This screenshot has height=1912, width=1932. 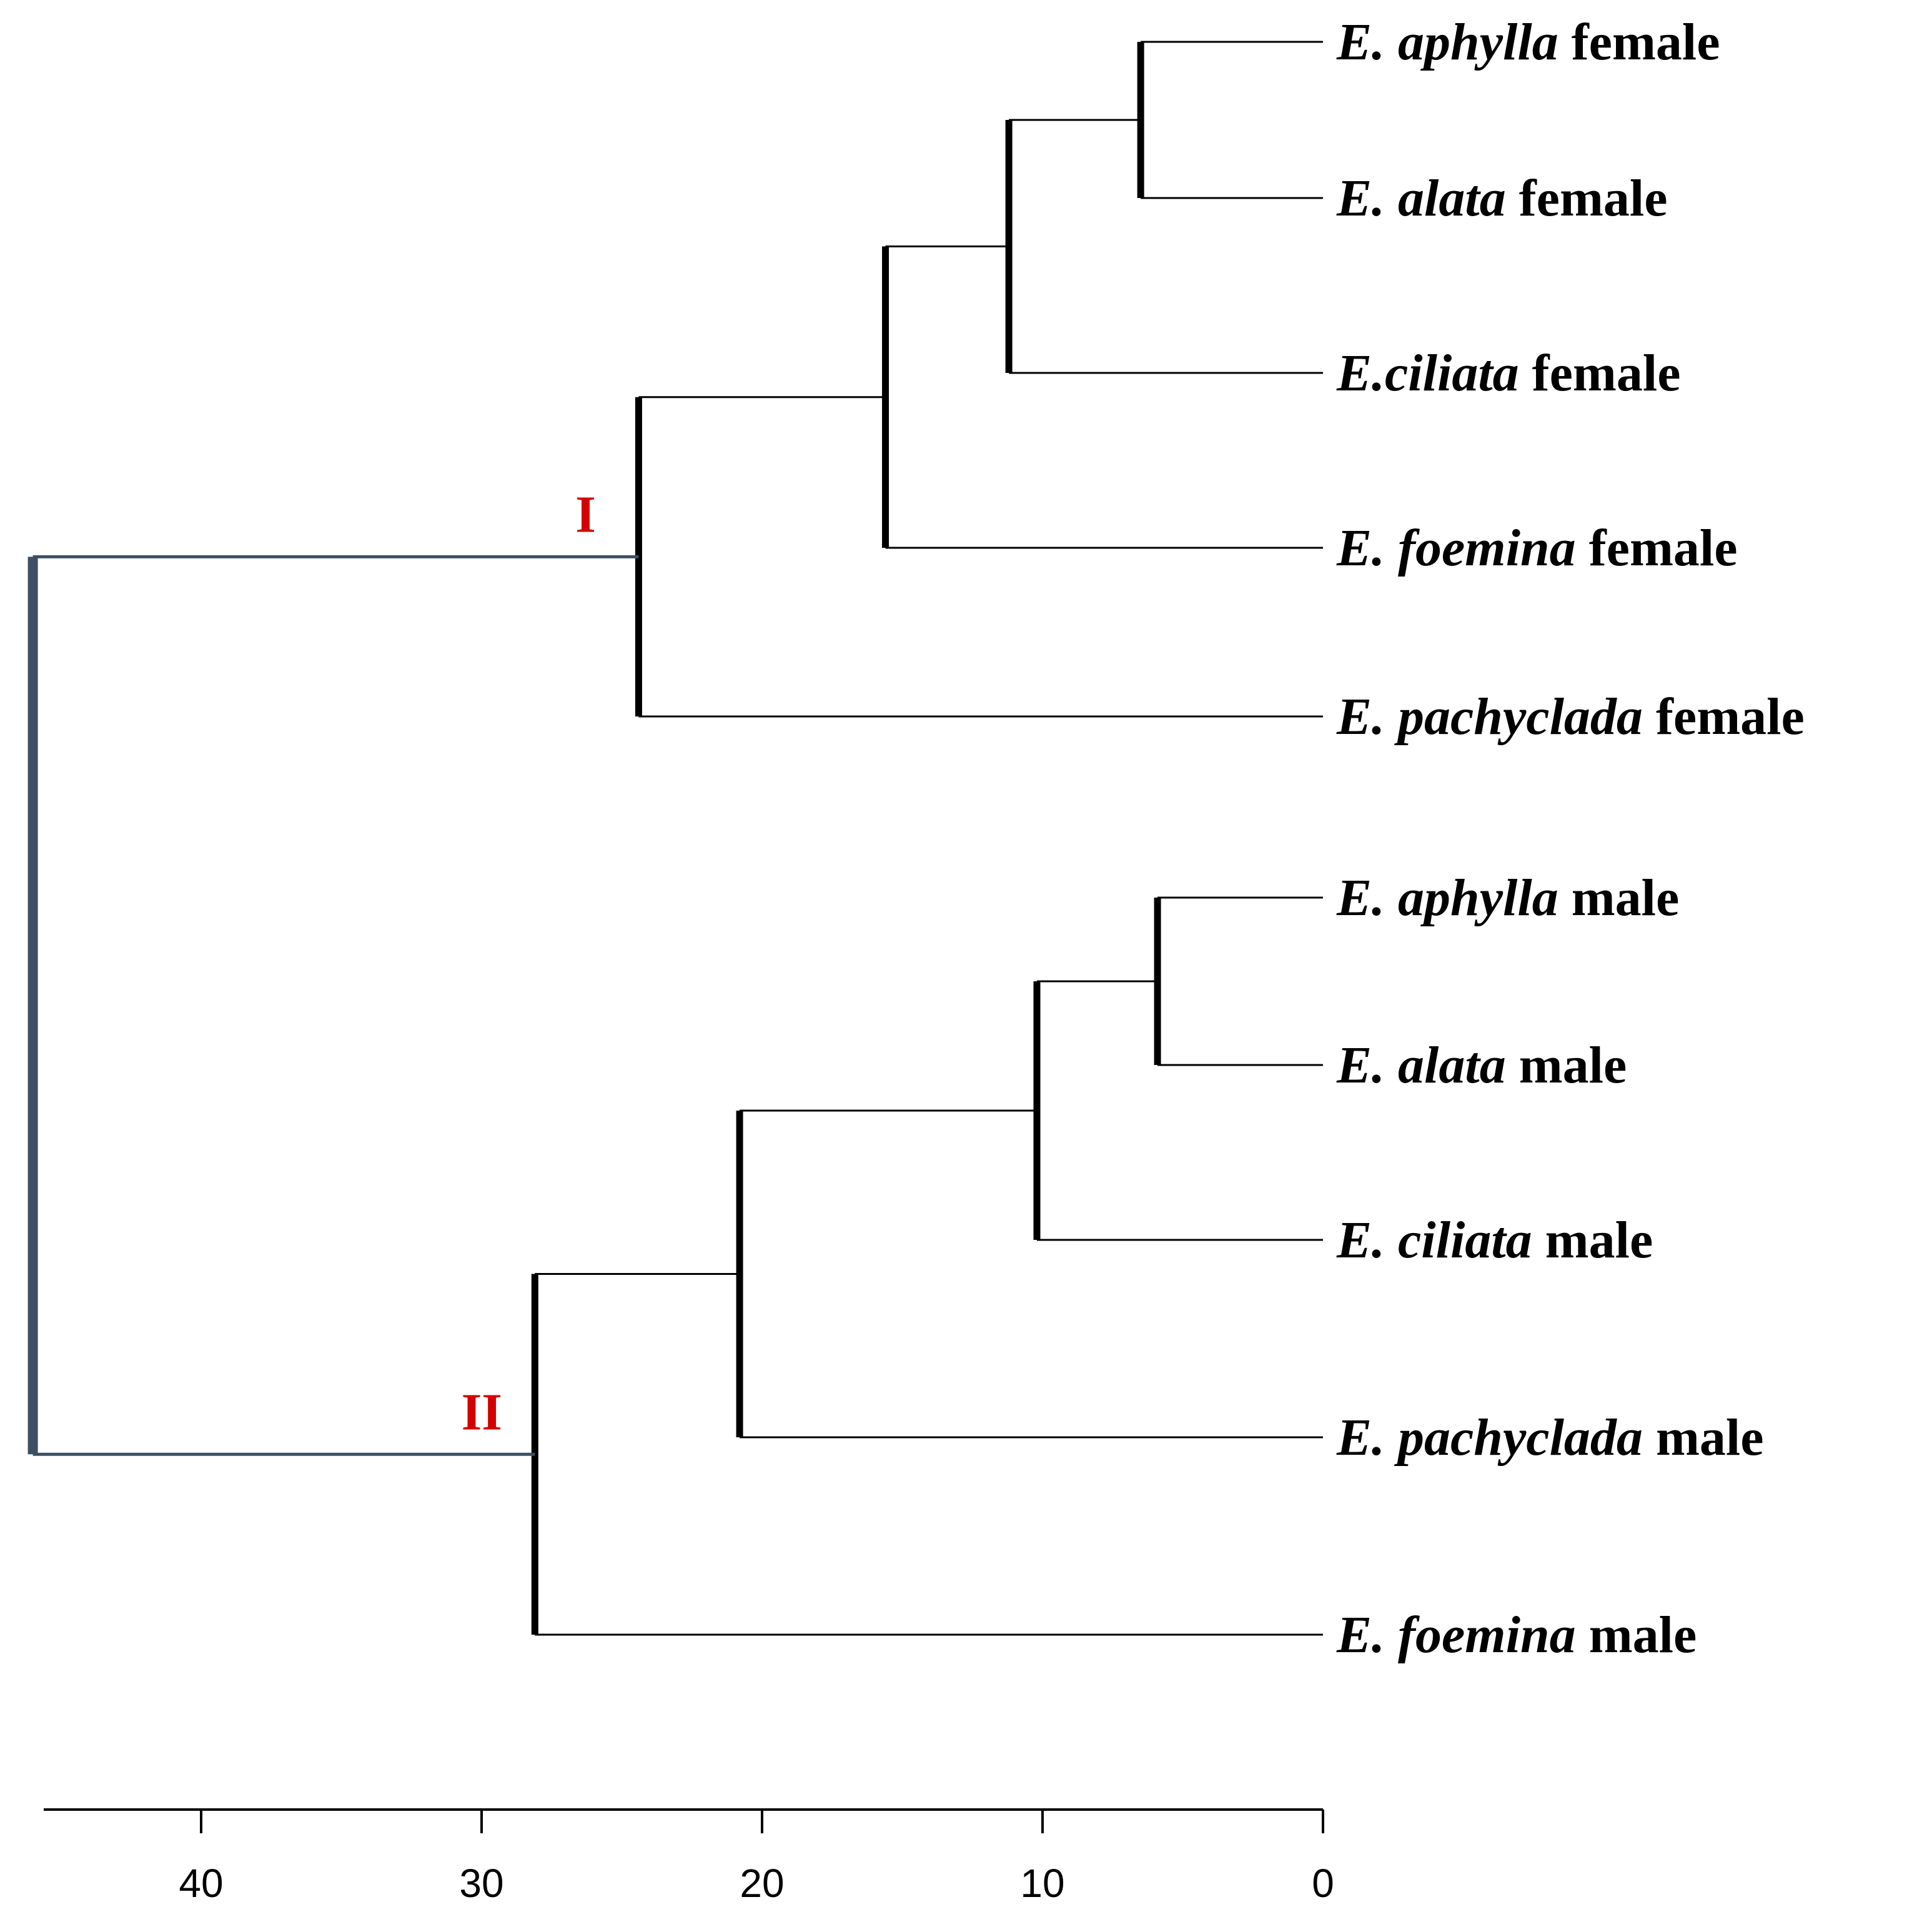 What do you see at coordinates (1323, 1883) in the screenshot?
I see `tick-label-0: 0` at bounding box center [1323, 1883].